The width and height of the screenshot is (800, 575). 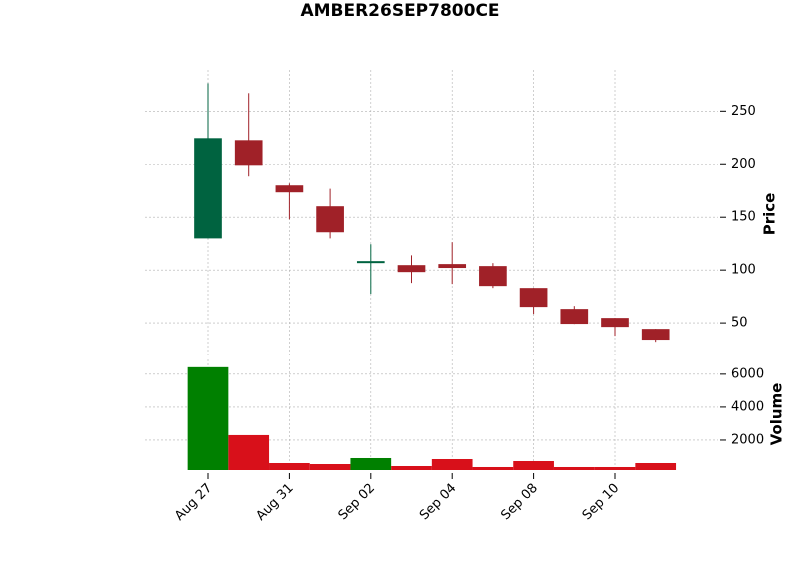 I want to click on y-tick-label: 50, so click(x=739, y=323).